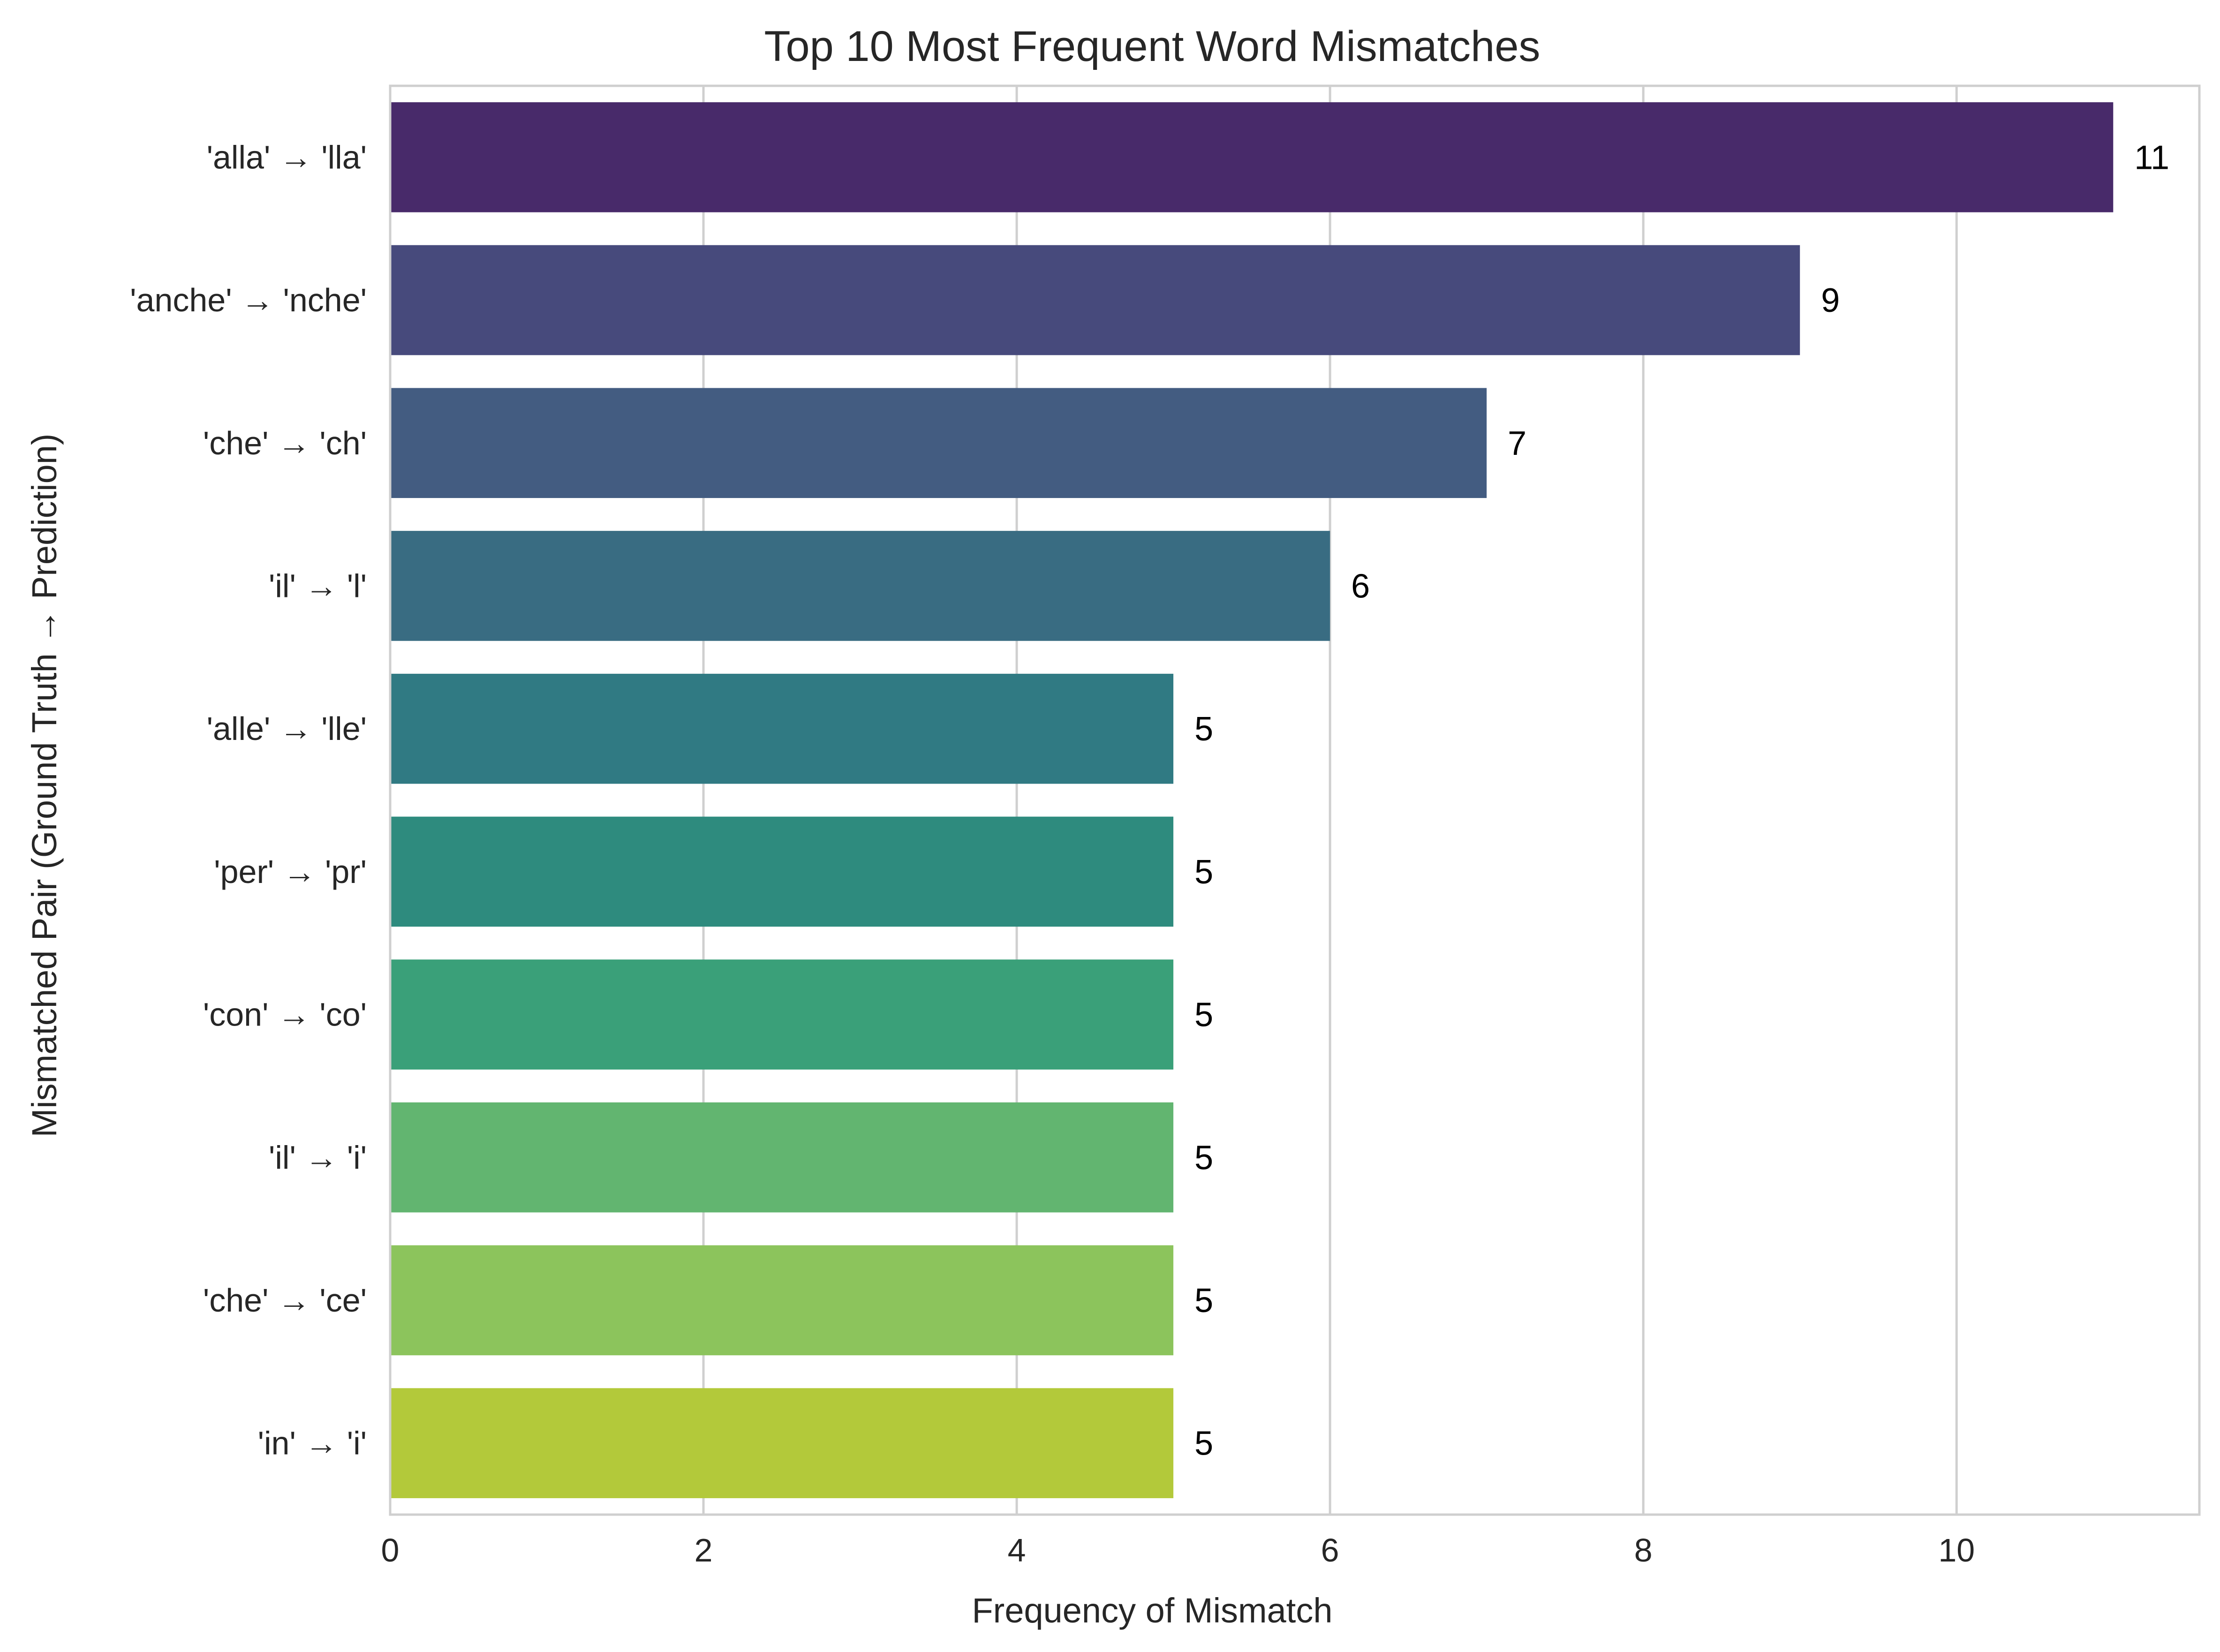 The height and width of the screenshot is (1652, 2220). What do you see at coordinates (291, 871) in the screenshot?
I see `y-tick-label: 'per' → 'pr'` at bounding box center [291, 871].